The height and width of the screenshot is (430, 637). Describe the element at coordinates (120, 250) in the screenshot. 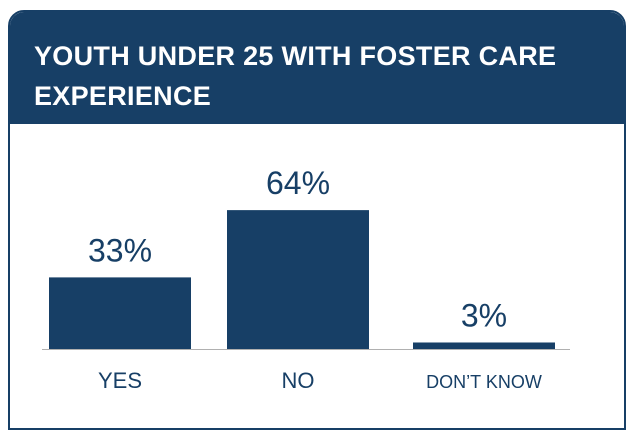

I see `data-label: 33%` at that location.